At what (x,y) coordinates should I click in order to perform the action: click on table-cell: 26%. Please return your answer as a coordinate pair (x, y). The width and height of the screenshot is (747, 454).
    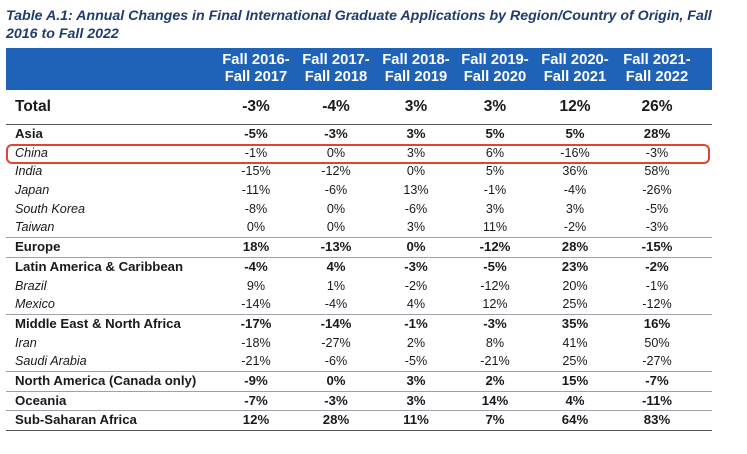
    Looking at the image, I should click on (657, 106).